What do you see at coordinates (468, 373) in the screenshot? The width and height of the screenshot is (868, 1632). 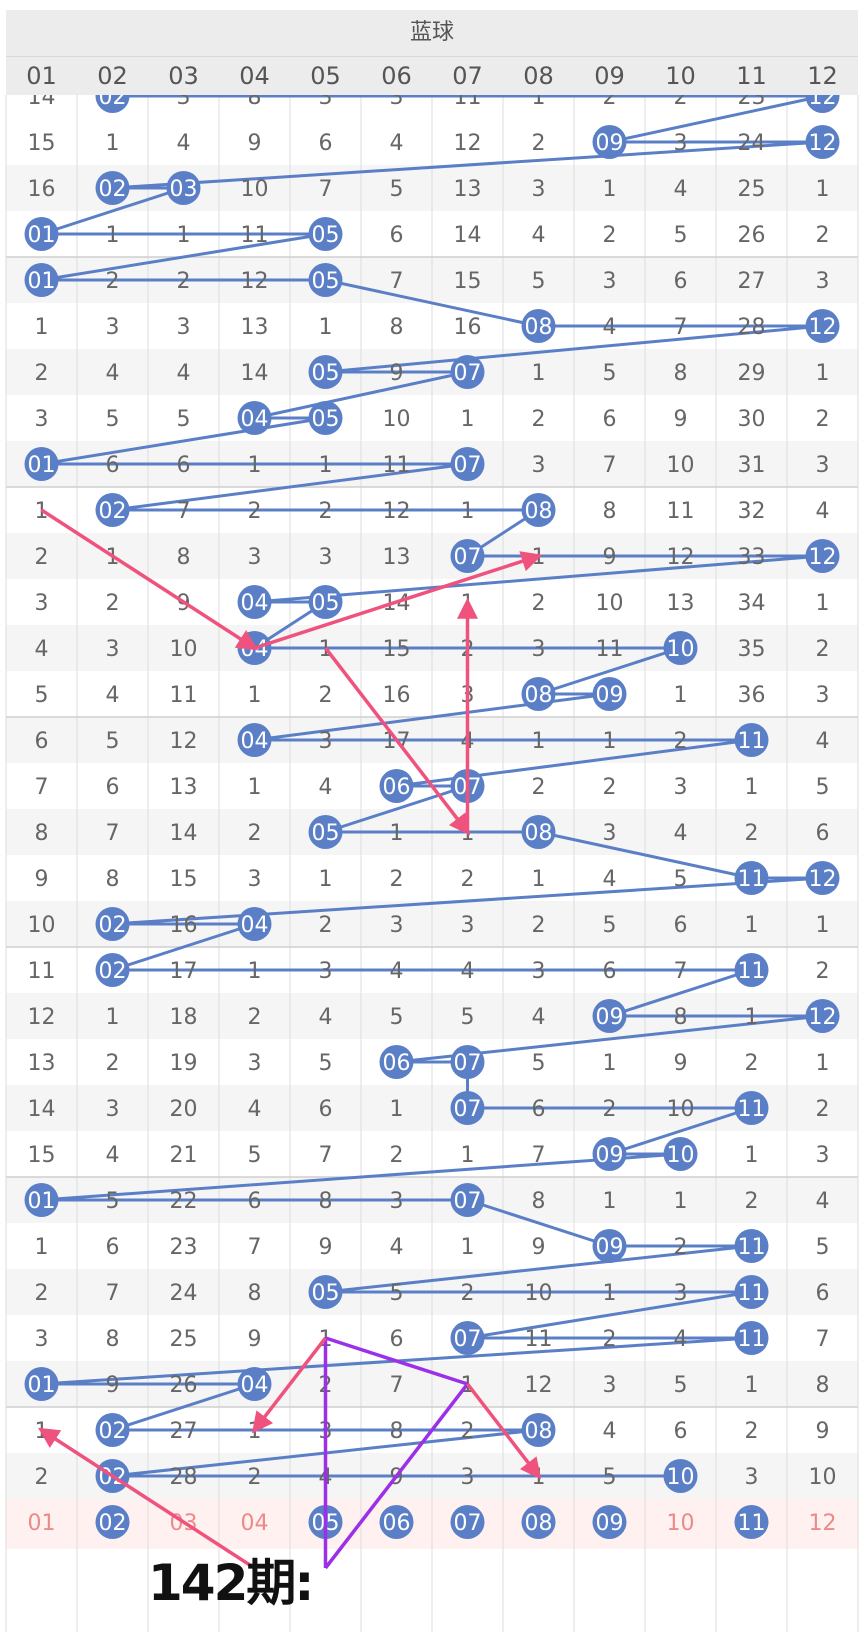 I see `ball-number: 07` at bounding box center [468, 373].